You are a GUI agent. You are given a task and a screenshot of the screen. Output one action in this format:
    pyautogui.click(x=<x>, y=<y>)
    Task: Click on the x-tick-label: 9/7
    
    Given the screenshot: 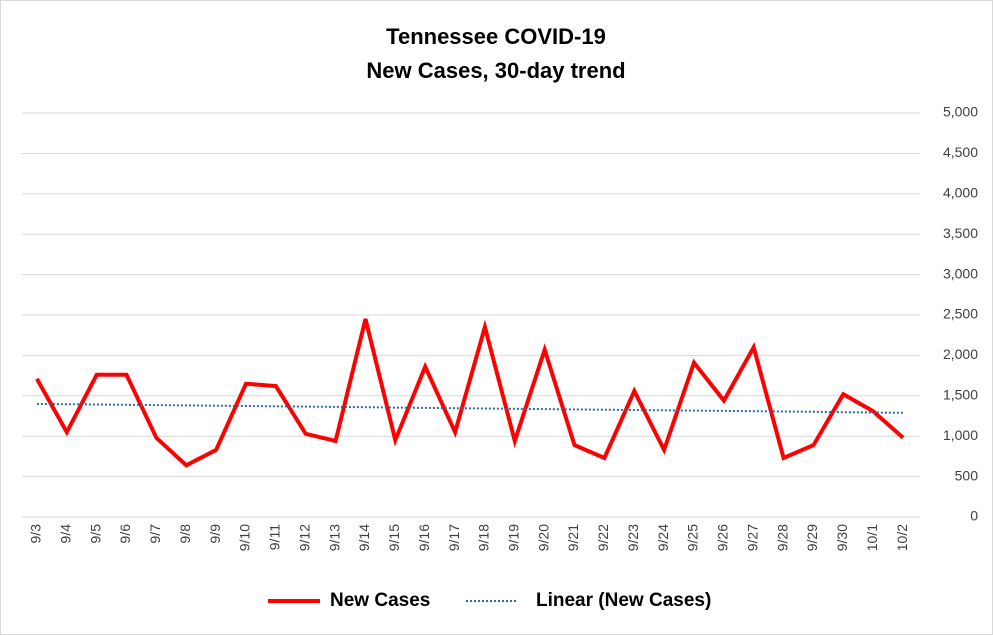 What is the action you would take?
    pyautogui.click(x=155, y=534)
    